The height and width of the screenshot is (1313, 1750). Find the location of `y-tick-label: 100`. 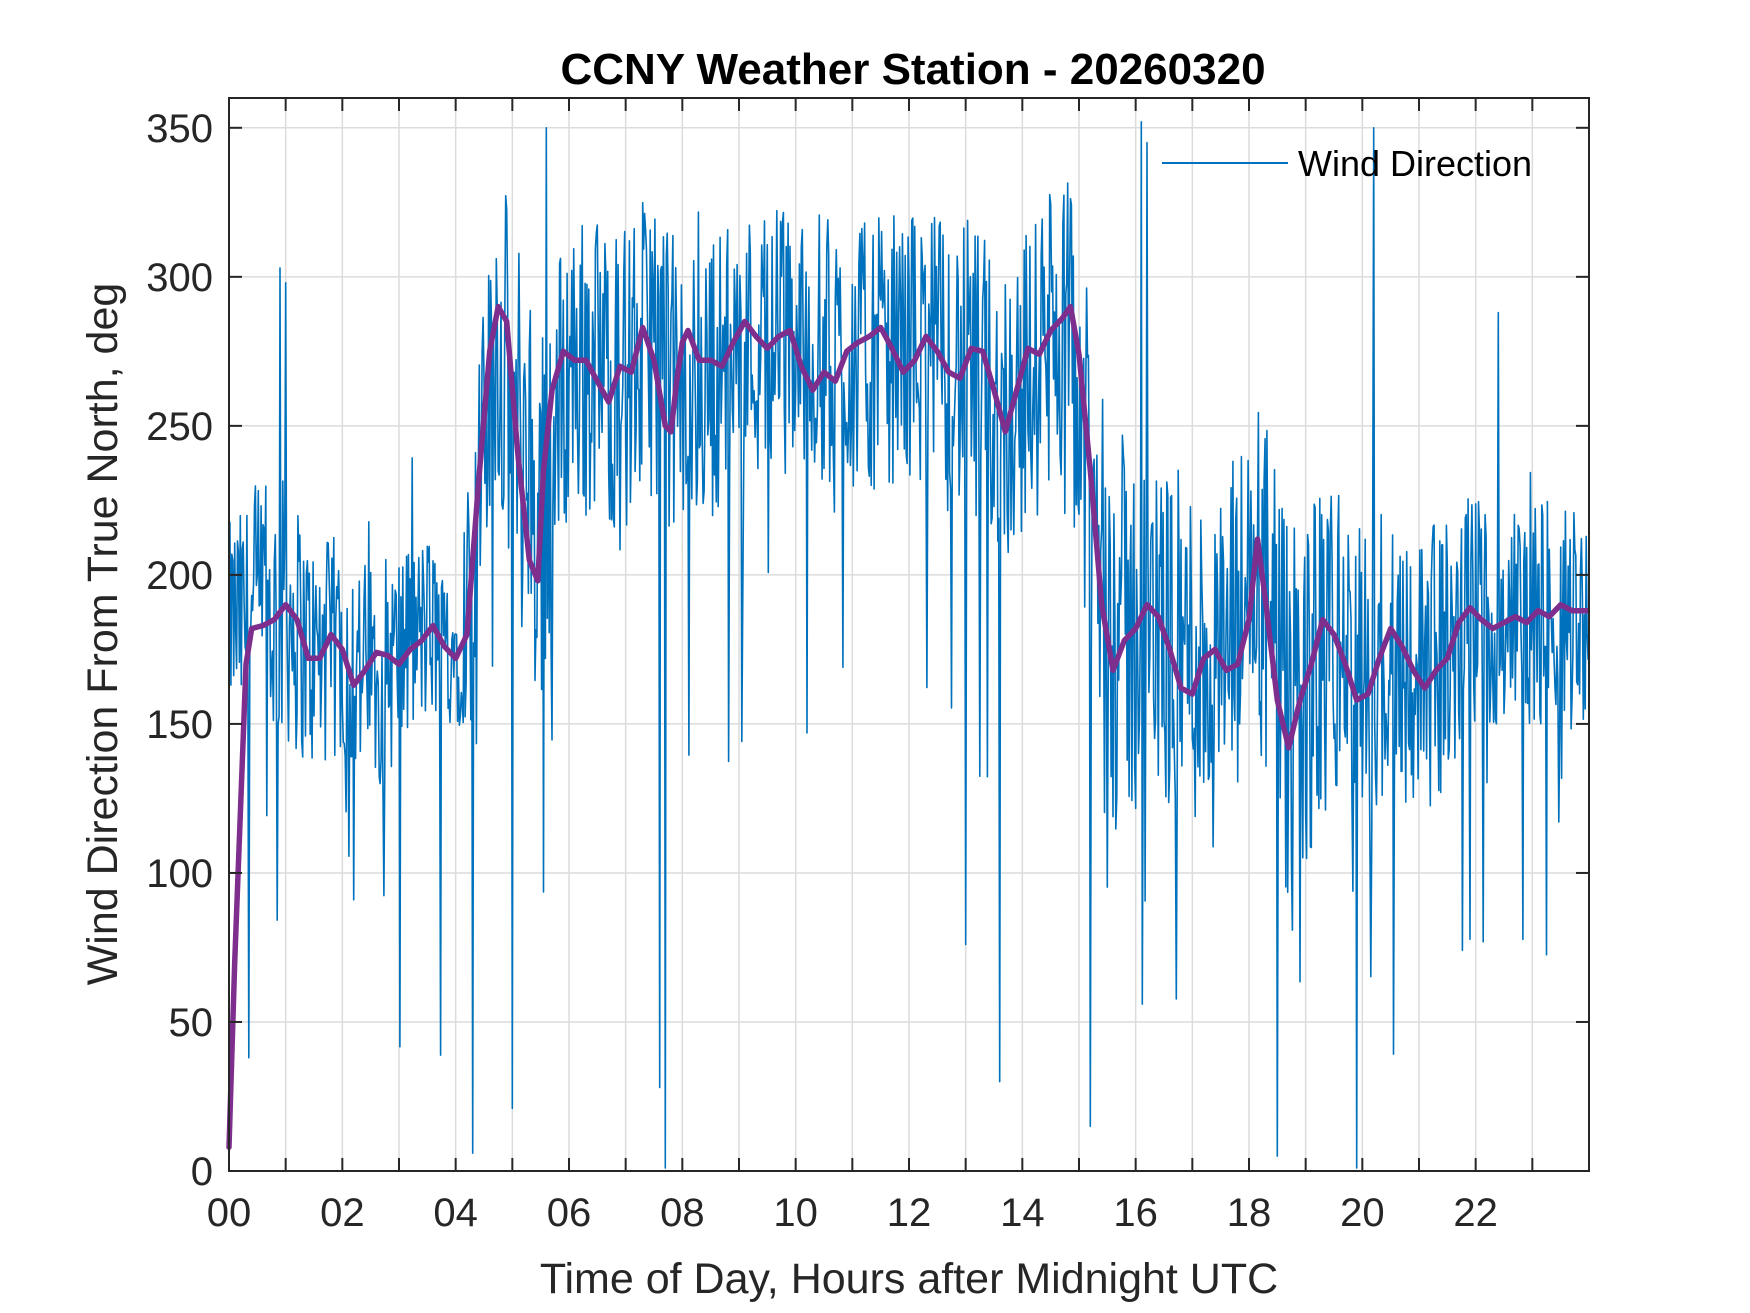

y-tick-label: 100 is located at coordinates (179, 874).